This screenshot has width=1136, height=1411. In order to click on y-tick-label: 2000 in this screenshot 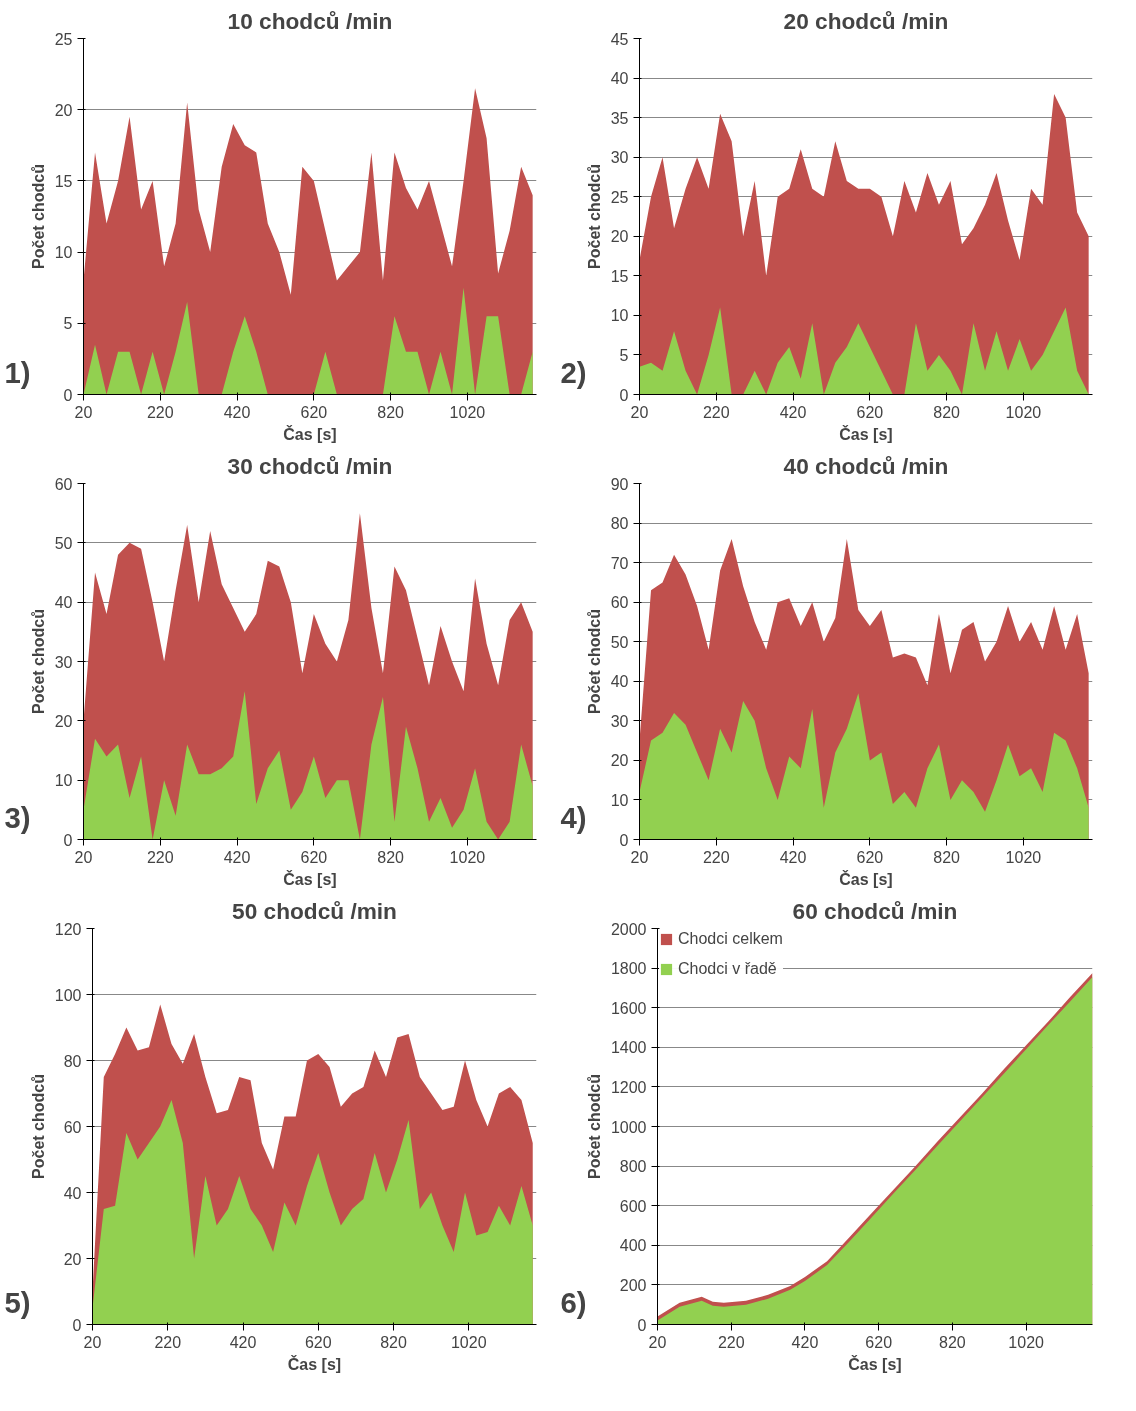, I will do `click(628, 929)`.